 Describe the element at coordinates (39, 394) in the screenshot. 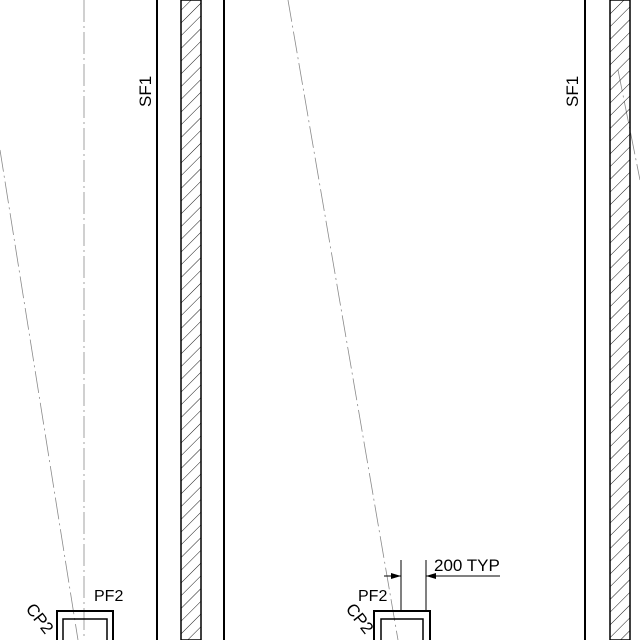

I see `centerline-left-diagonal` at that location.